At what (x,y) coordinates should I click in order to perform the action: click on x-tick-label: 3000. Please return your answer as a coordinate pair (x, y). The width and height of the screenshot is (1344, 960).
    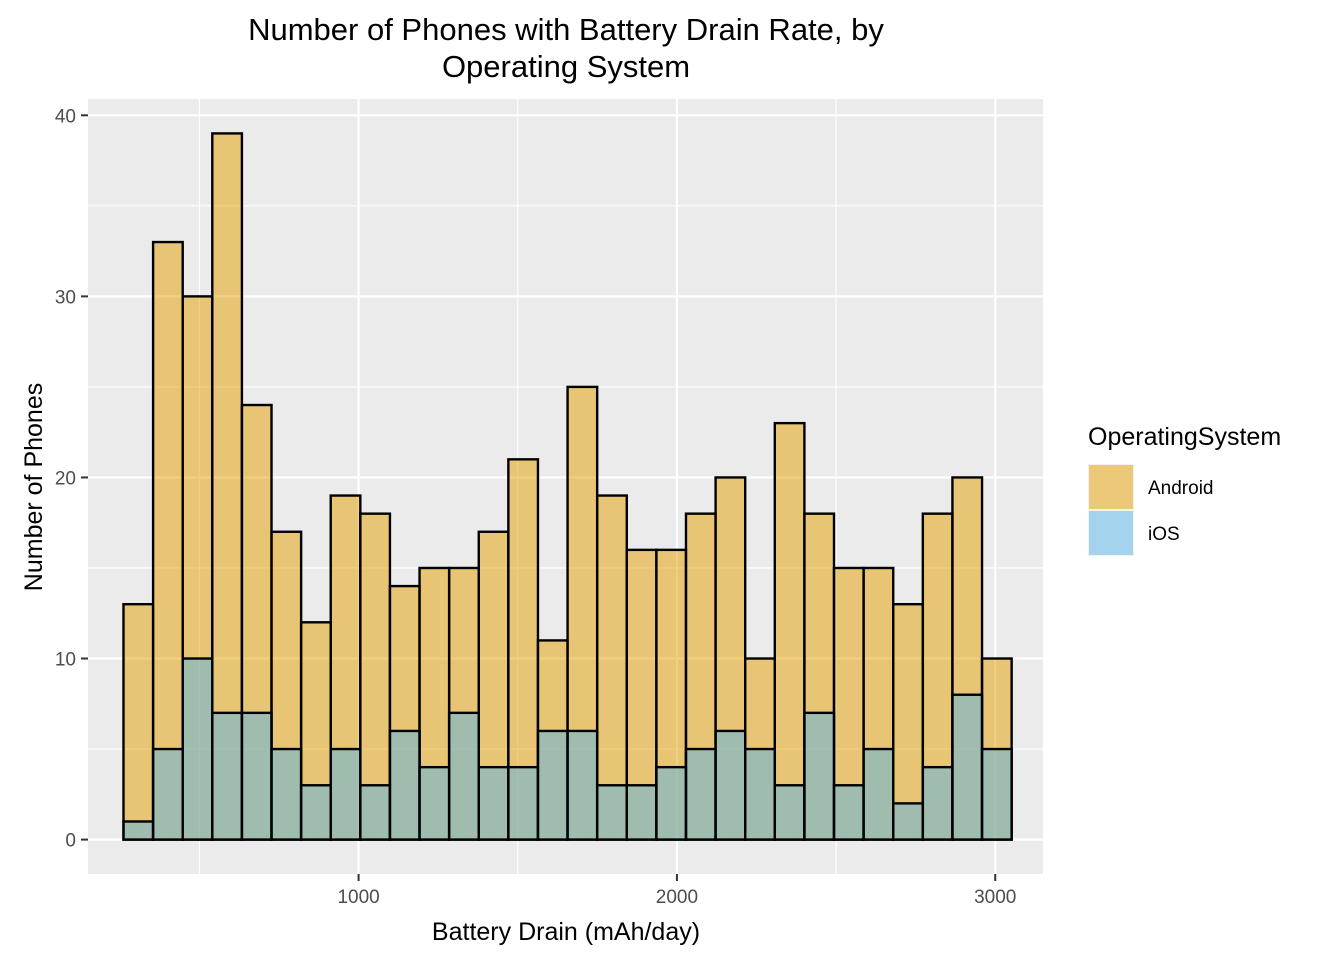
    Looking at the image, I should click on (995, 897).